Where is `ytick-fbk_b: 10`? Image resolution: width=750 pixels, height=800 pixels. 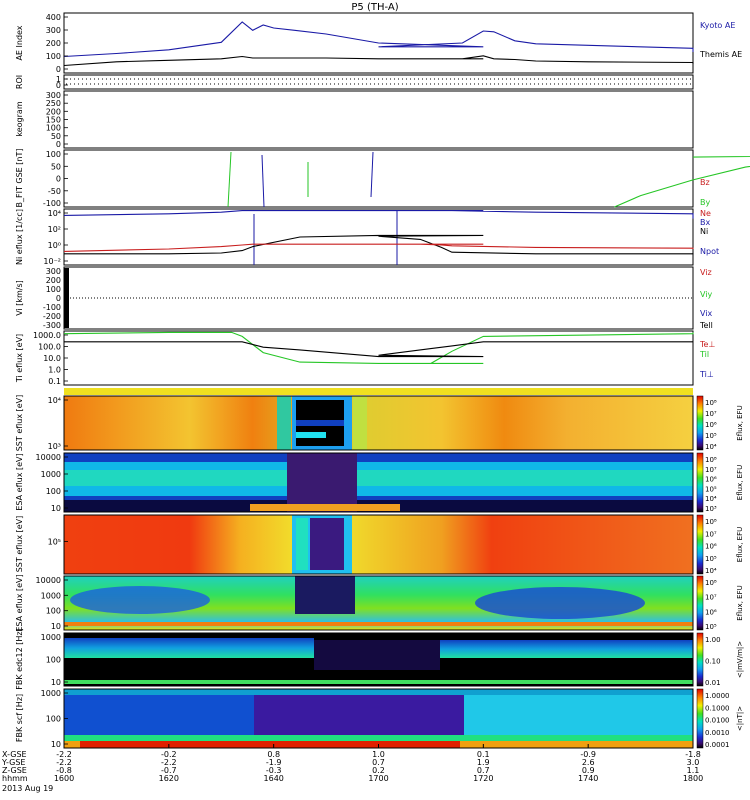 ytick-fbk_b: 10 is located at coordinates (56, 744).